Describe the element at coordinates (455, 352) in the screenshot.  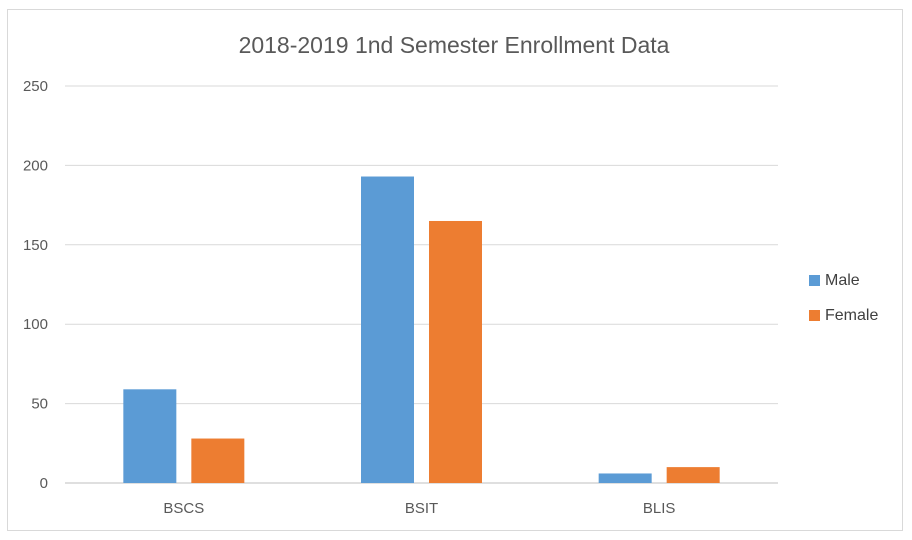
I see `bar-bsit-female` at that location.